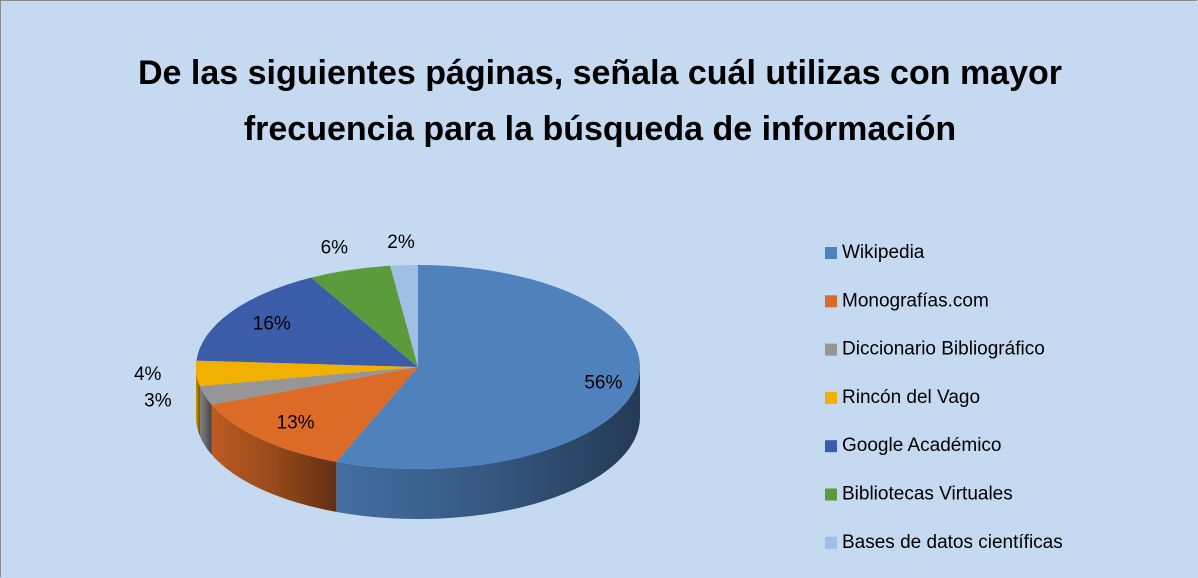  I want to click on legend-label: Monografías.com, so click(915, 300).